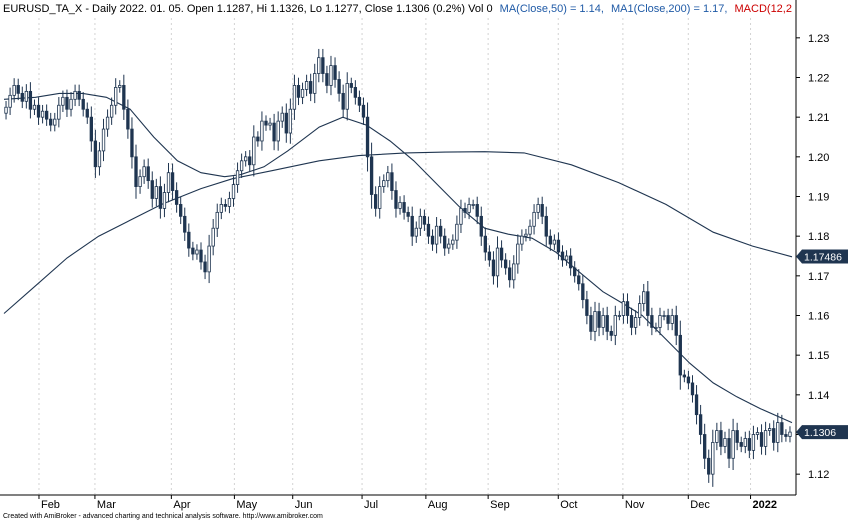 Image resolution: width=850 pixels, height=520 pixels. What do you see at coordinates (818, 356) in the screenshot?
I see `y-tick-label: 1.15` at bounding box center [818, 356].